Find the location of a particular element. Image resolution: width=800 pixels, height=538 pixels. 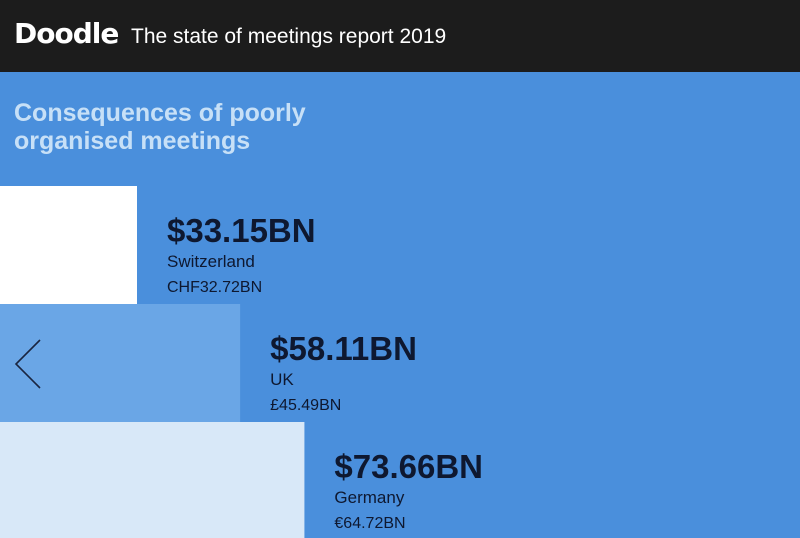

bar-local-currency-label: €64.72BN is located at coordinates (369, 523).